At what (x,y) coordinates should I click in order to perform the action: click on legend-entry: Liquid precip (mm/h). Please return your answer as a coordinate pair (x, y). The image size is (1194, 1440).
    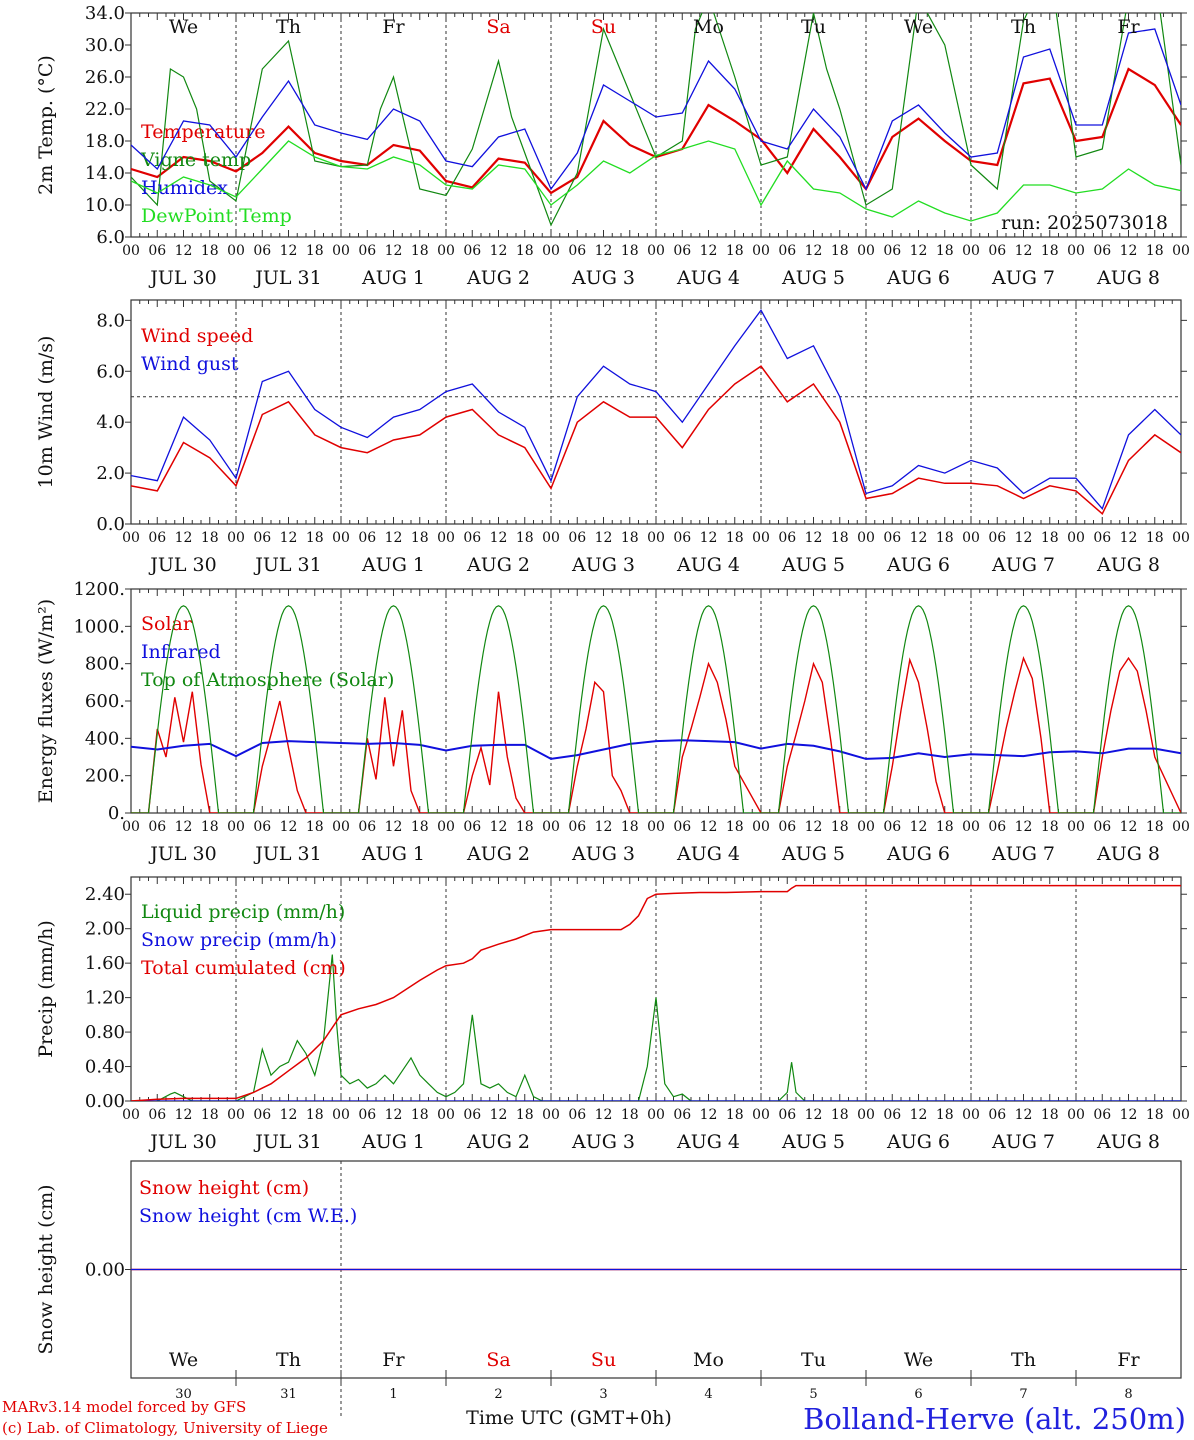
    Looking at the image, I should click on (243, 912).